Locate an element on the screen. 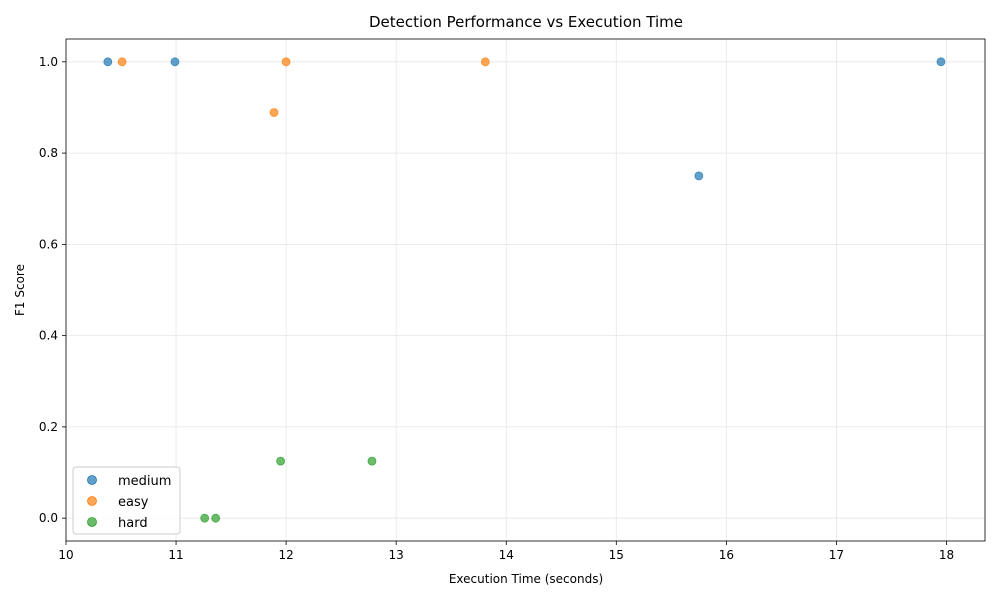  y-tick-label: 0.2 is located at coordinates (48, 427).